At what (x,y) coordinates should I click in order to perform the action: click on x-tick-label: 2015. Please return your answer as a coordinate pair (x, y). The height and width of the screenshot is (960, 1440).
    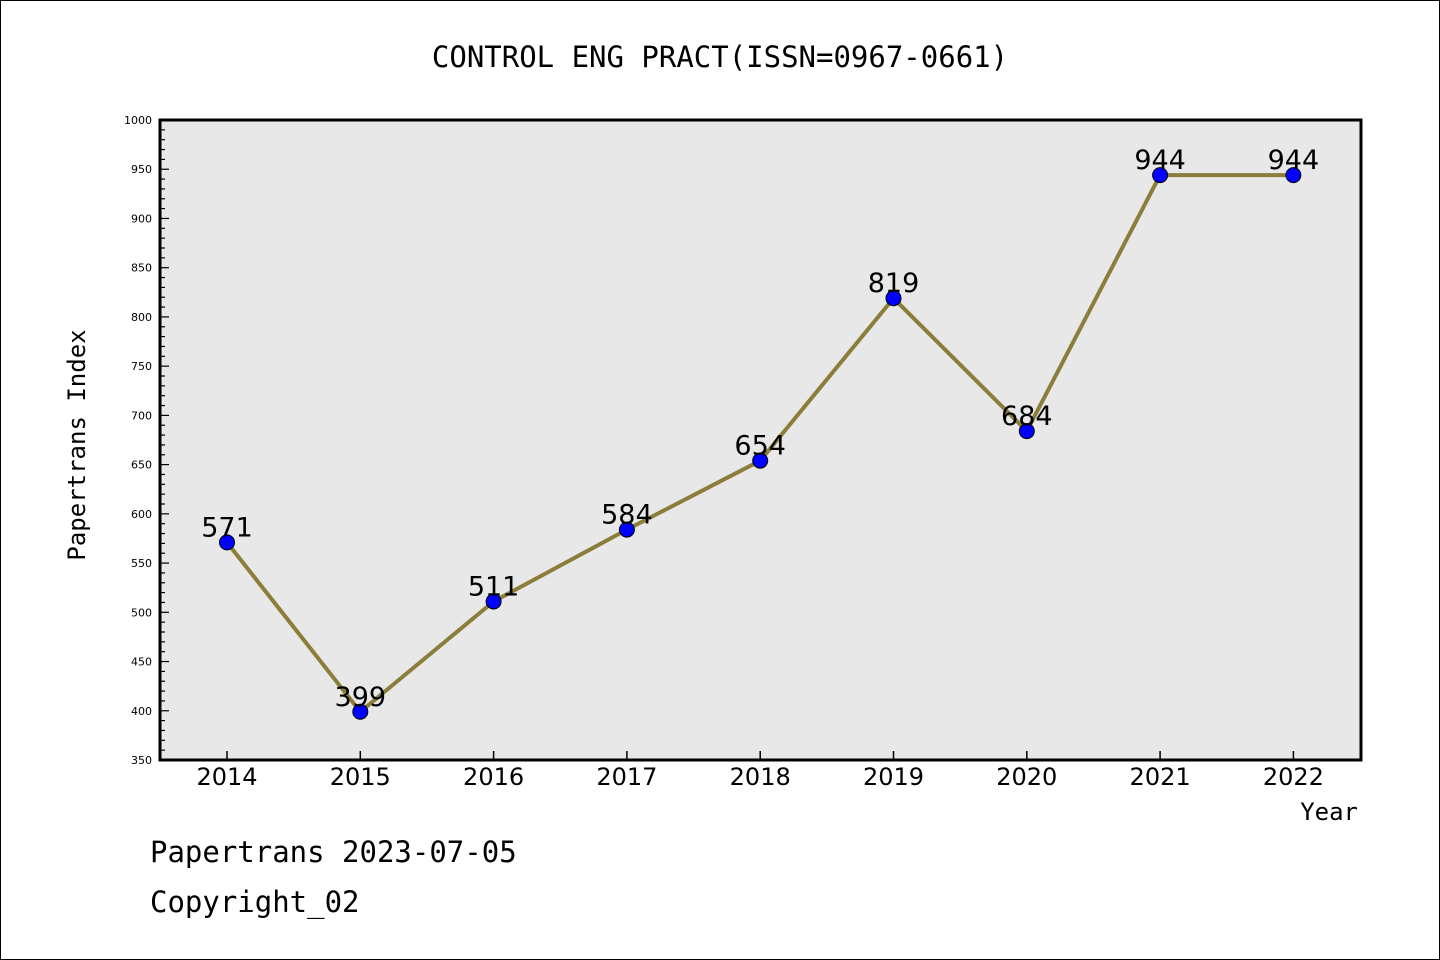
    Looking at the image, I should click on (360, 777).